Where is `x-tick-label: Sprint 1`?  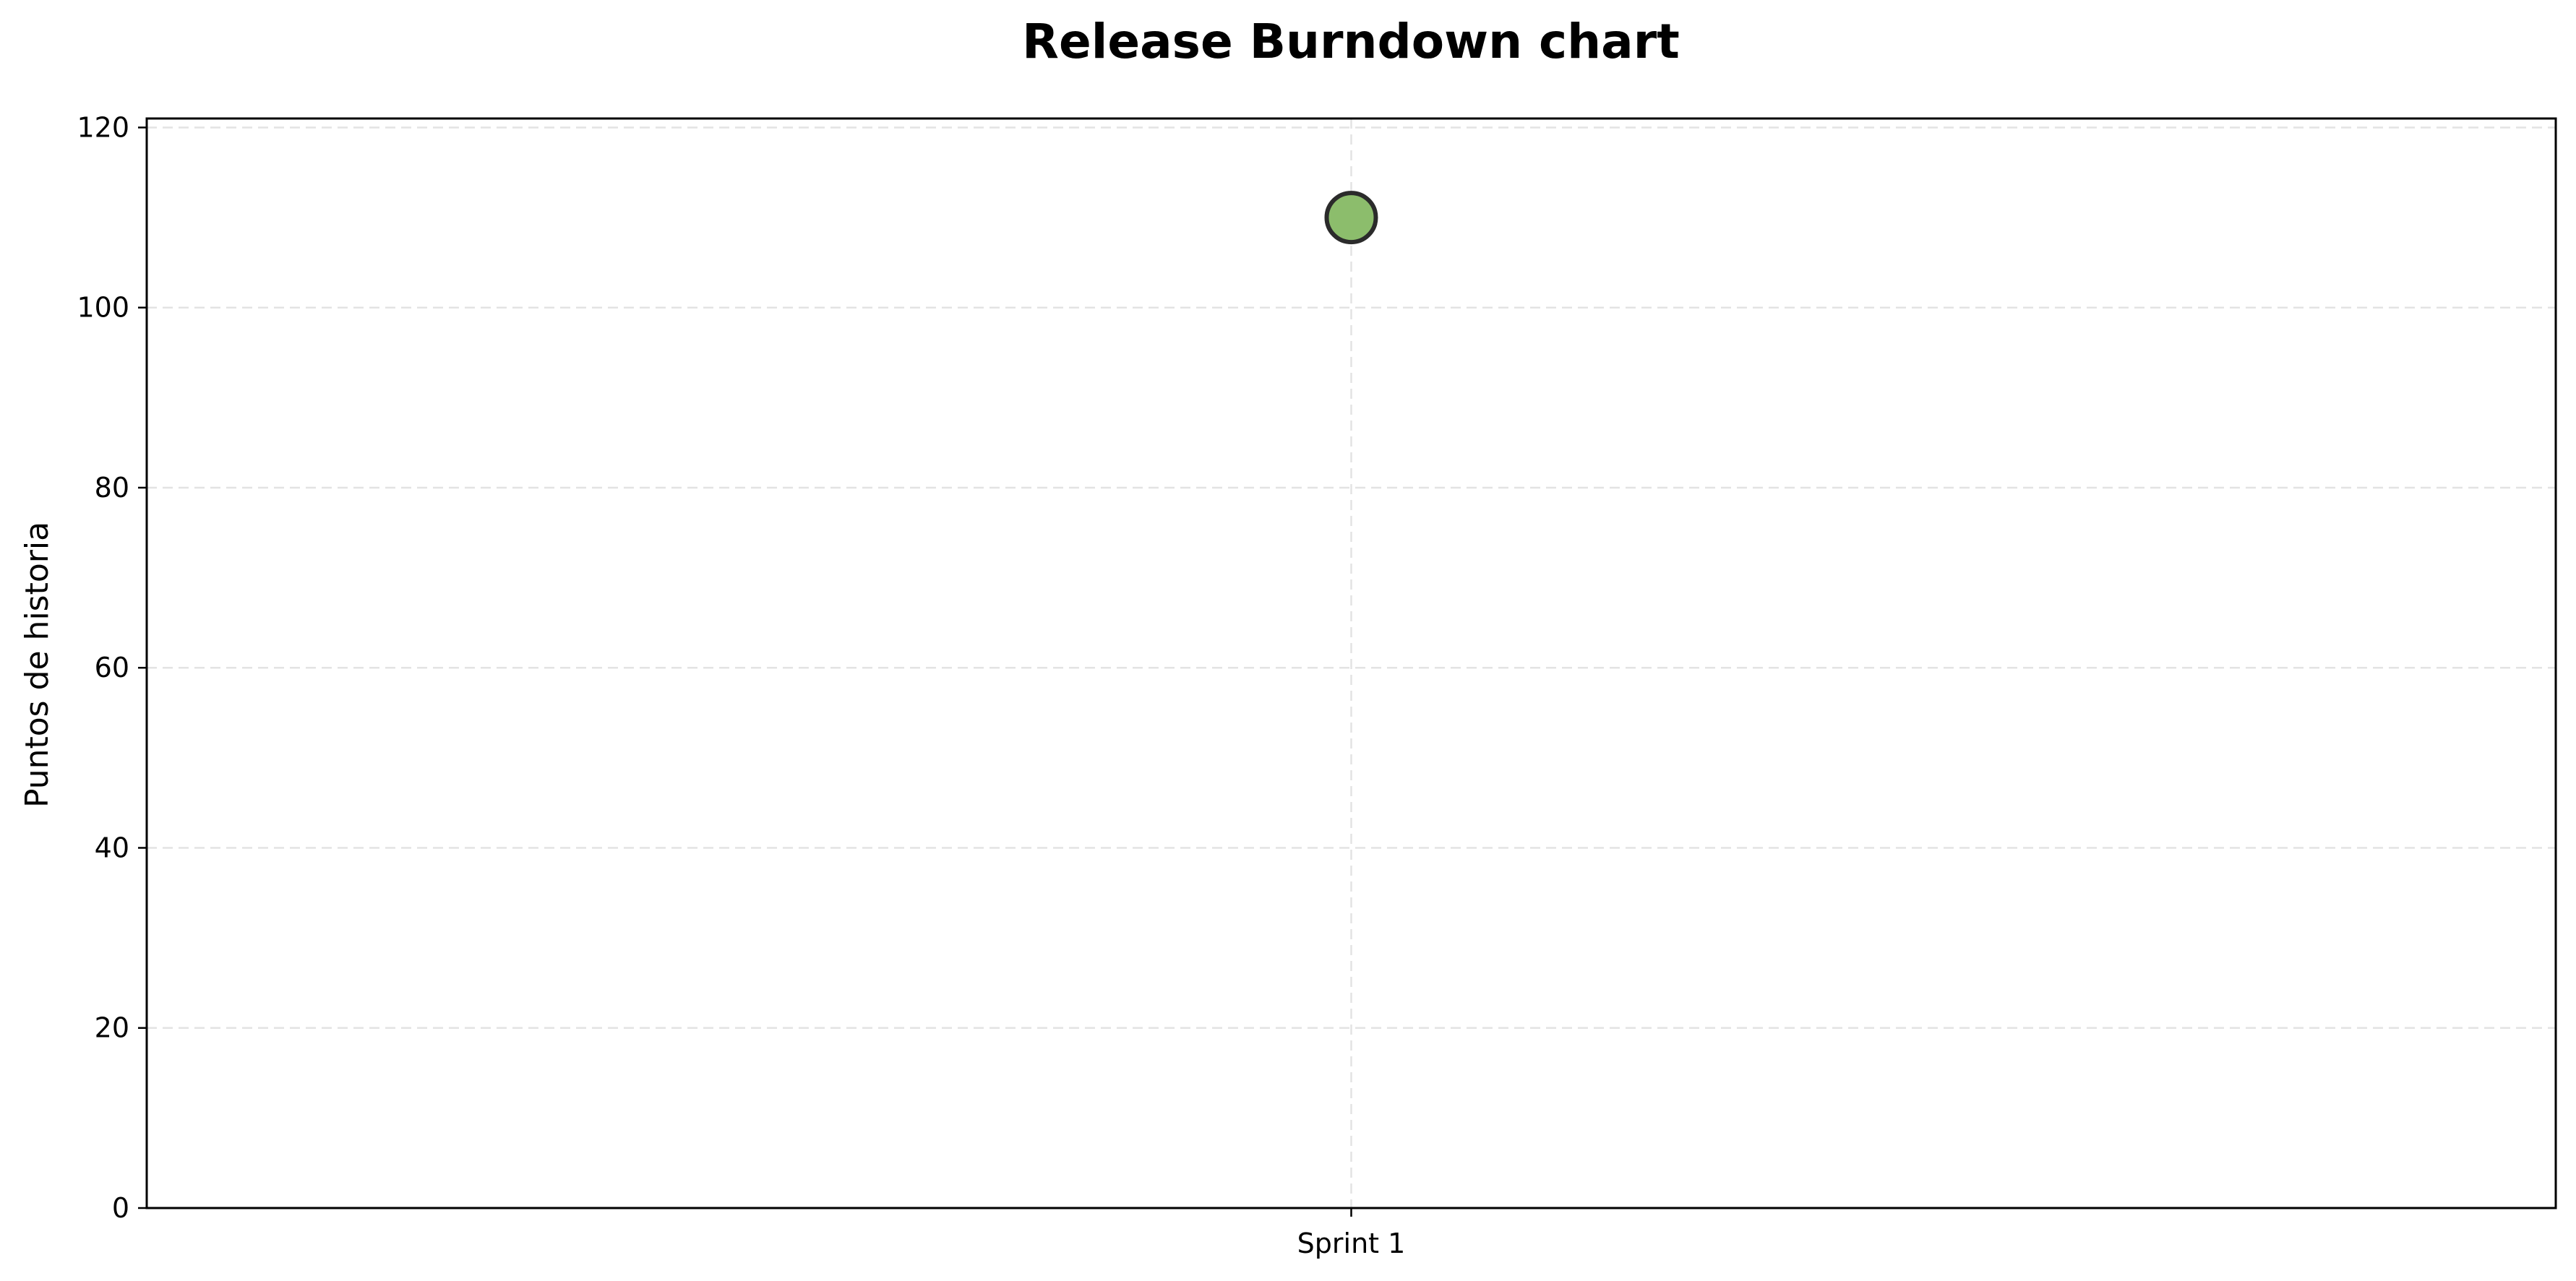
x-tick-label: Sprint 1 is located at coordinates (1352, 1243).